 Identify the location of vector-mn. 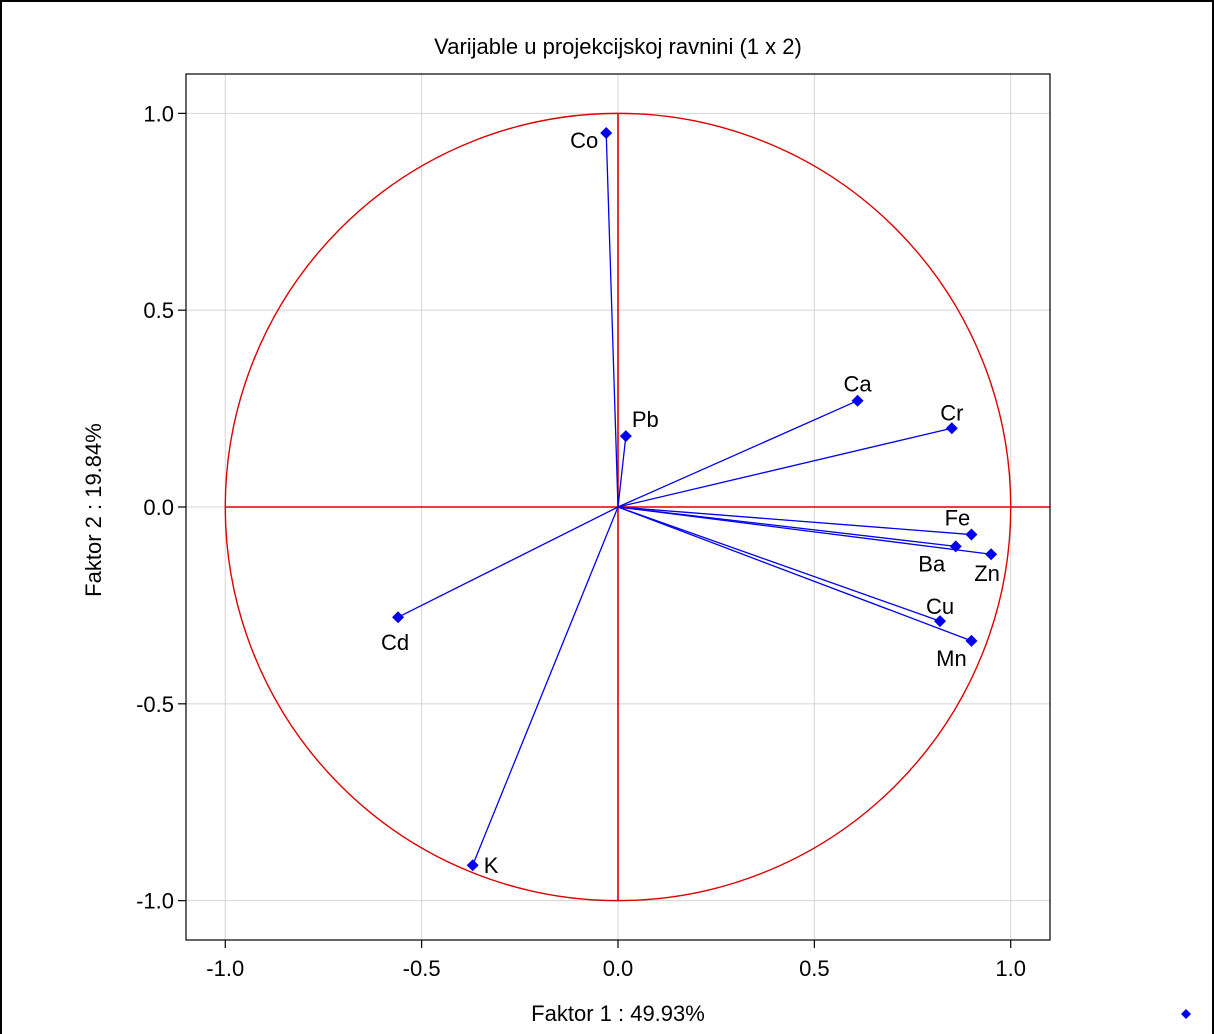
(794, 574).